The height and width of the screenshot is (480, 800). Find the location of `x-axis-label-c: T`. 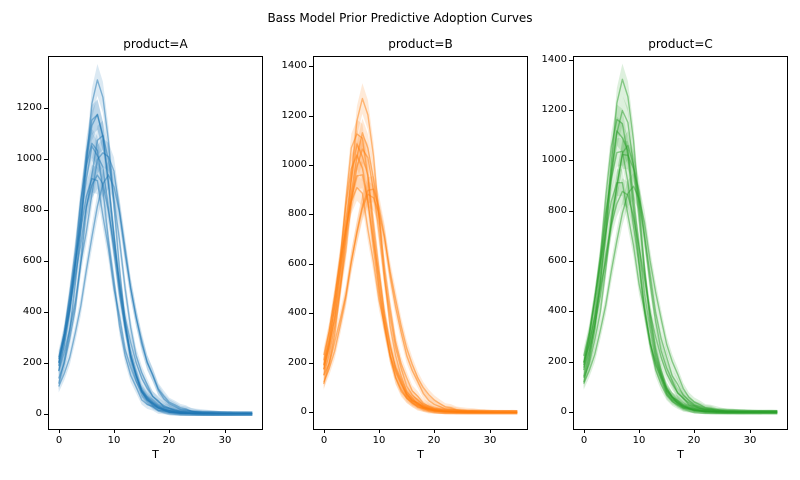

x-axis-label-c: T is located at coordinates (680, 454).